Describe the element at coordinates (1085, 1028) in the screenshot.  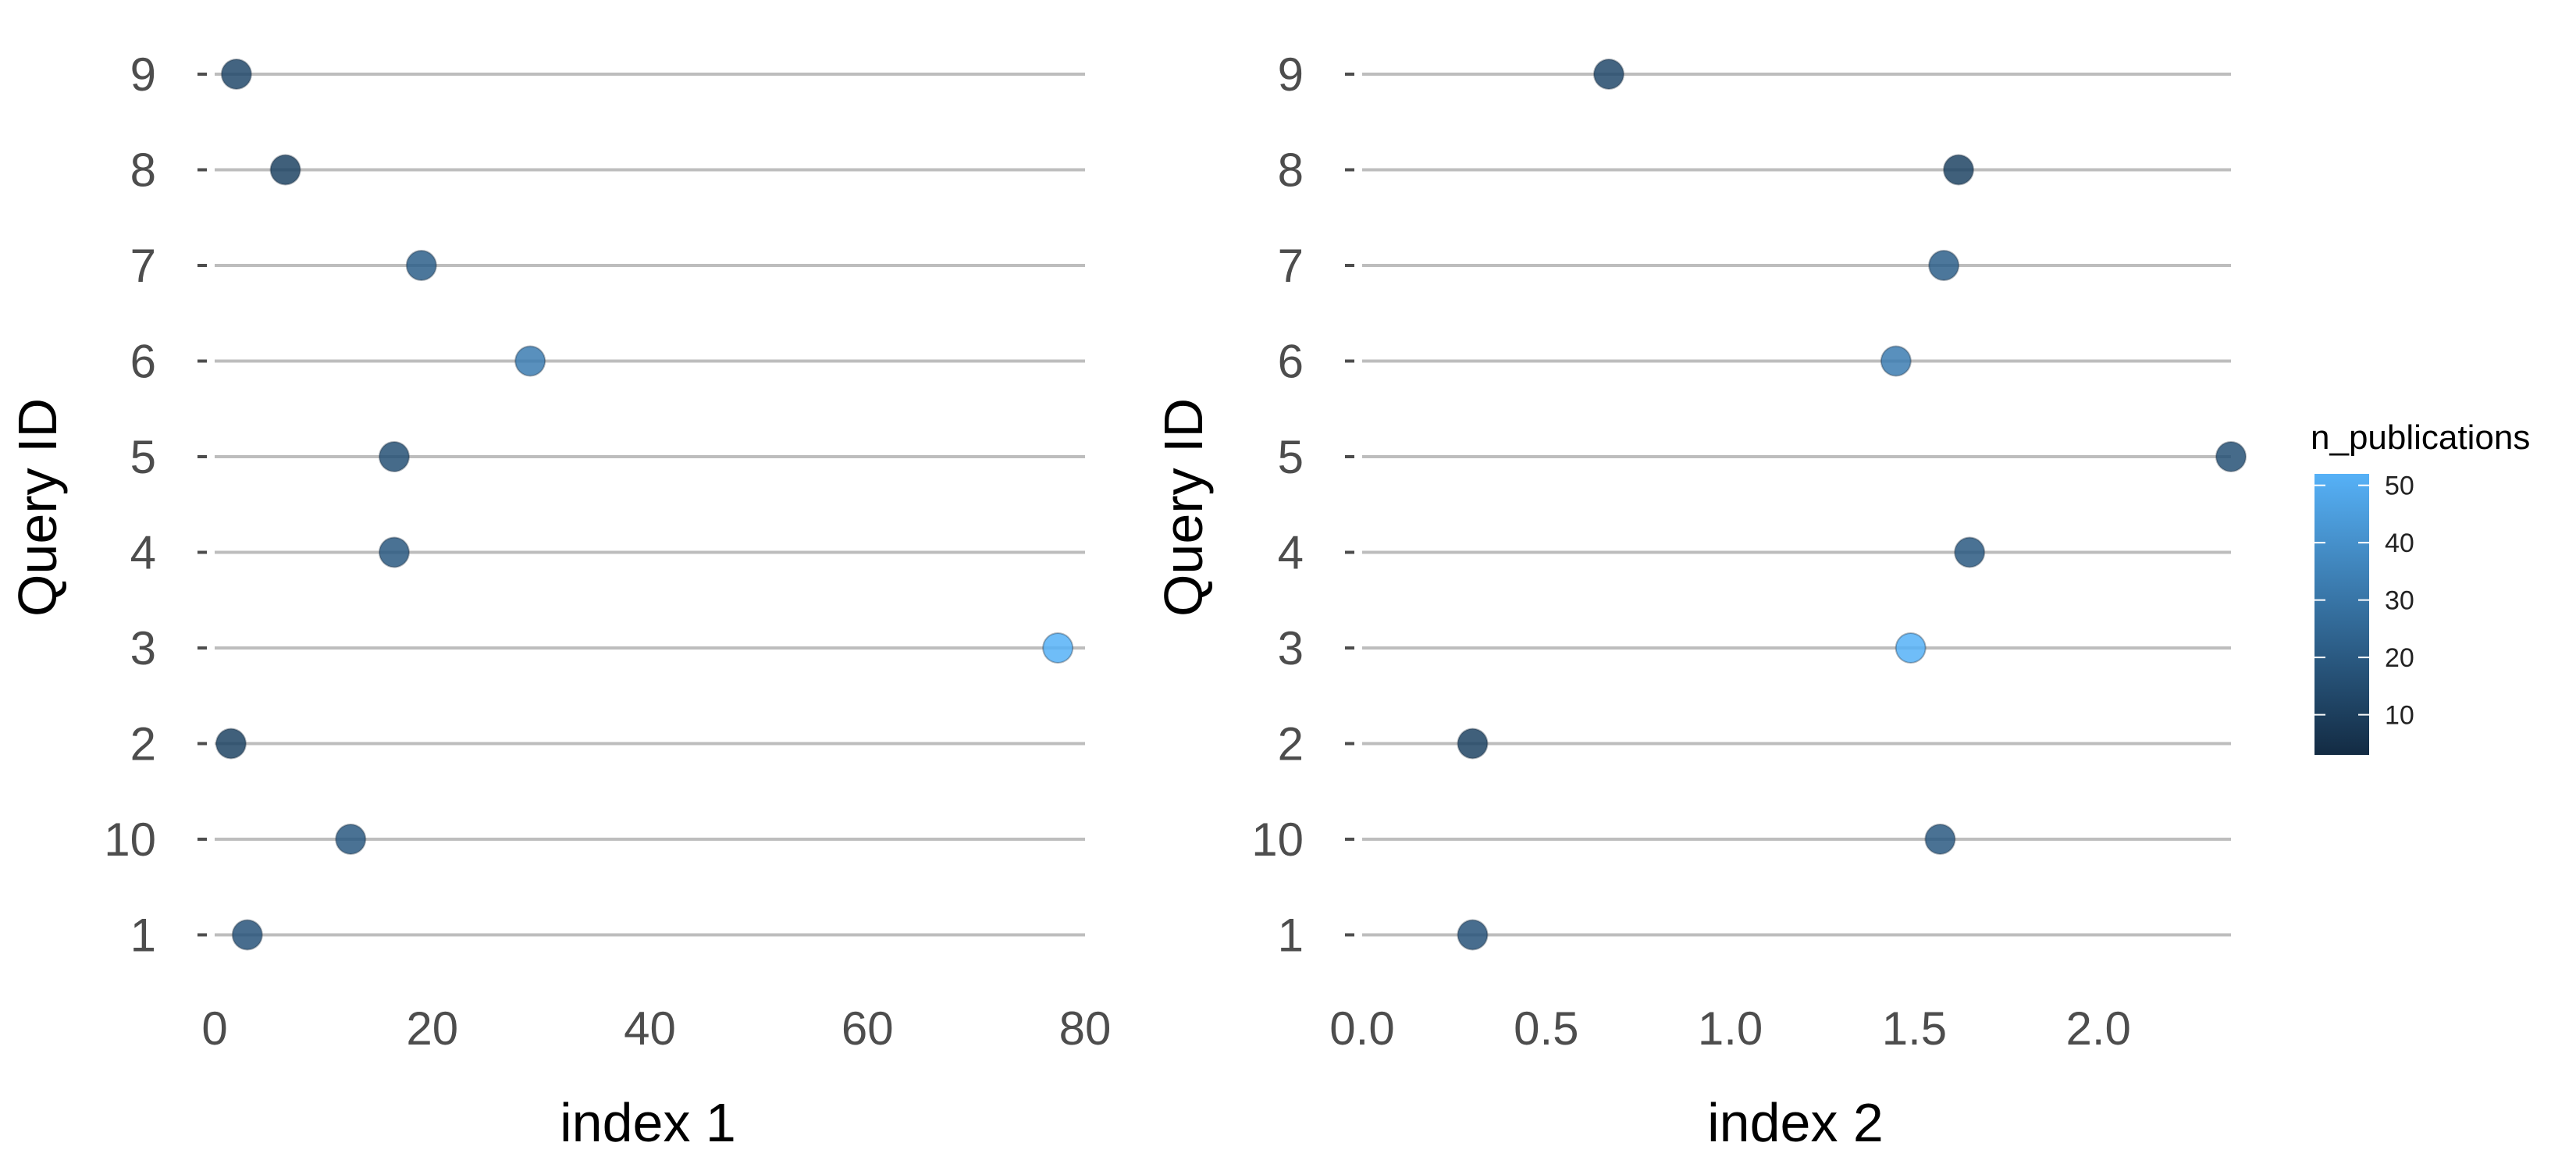
I see `x-tick-label: 80` at that location.